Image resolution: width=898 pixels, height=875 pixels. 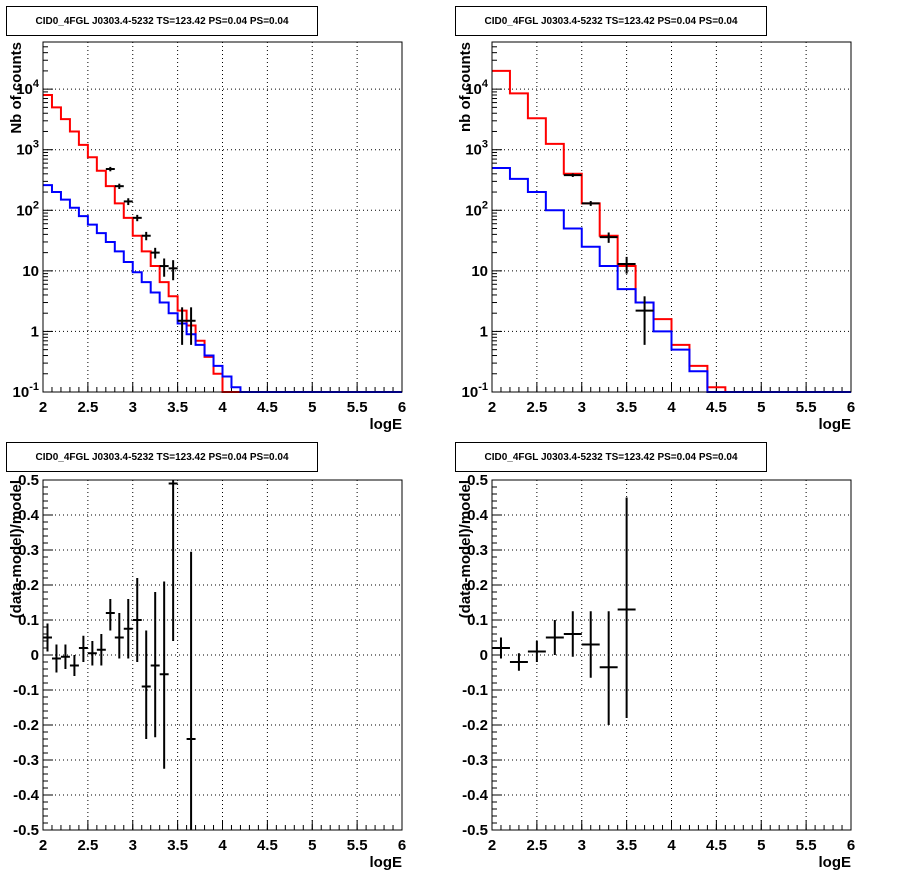 I want to click on y-tick-label: 0.5, so click(x=28, y=480).